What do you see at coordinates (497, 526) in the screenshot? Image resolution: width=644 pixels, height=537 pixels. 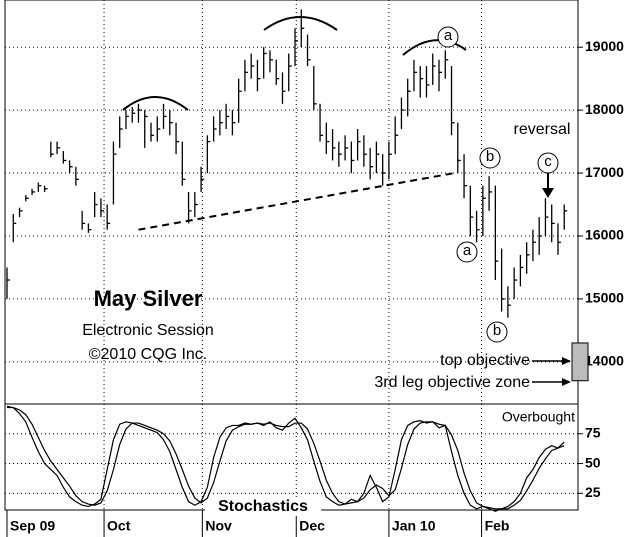 I see `x-tick-label: Feb` at bounding box center [497, 526].